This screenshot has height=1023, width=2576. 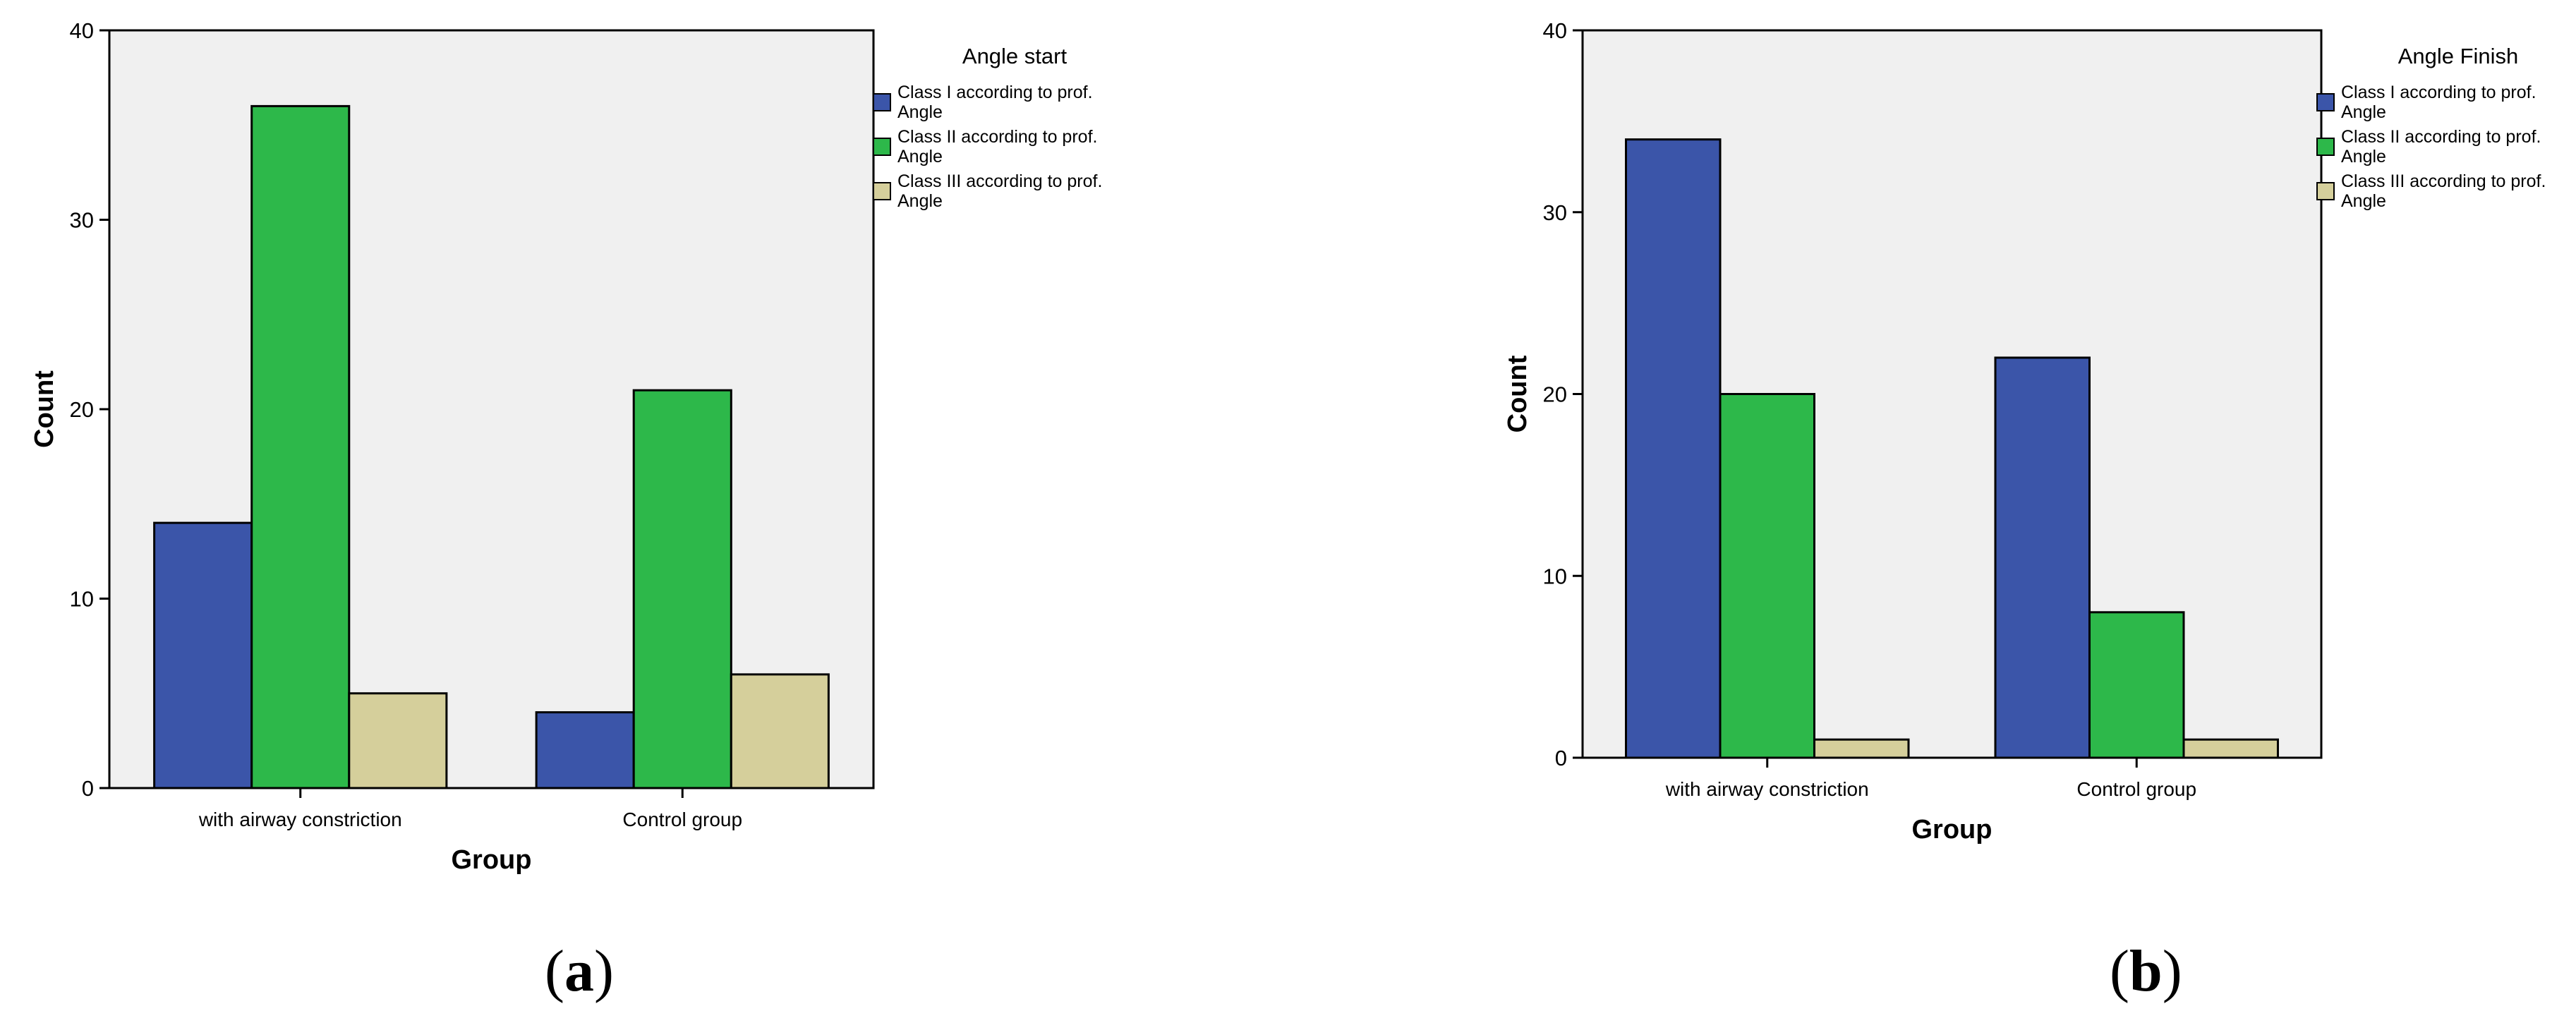 I want to click on panel-label-b: (b), so click(x=2146, y=971).